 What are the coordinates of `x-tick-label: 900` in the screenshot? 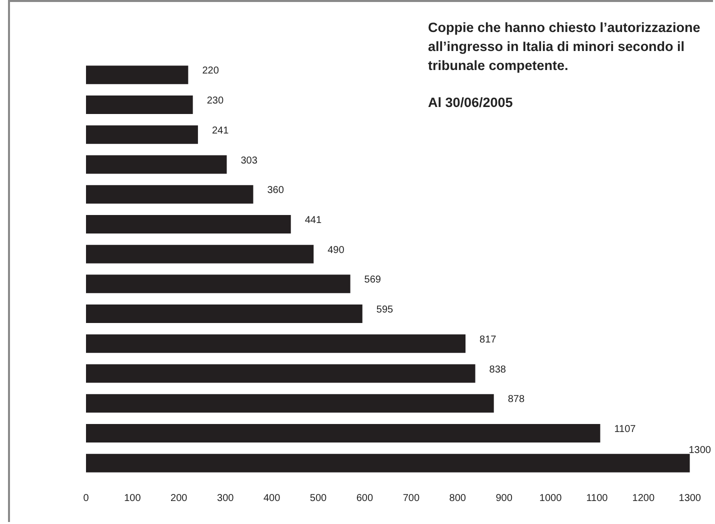 It's located at (504, 498).